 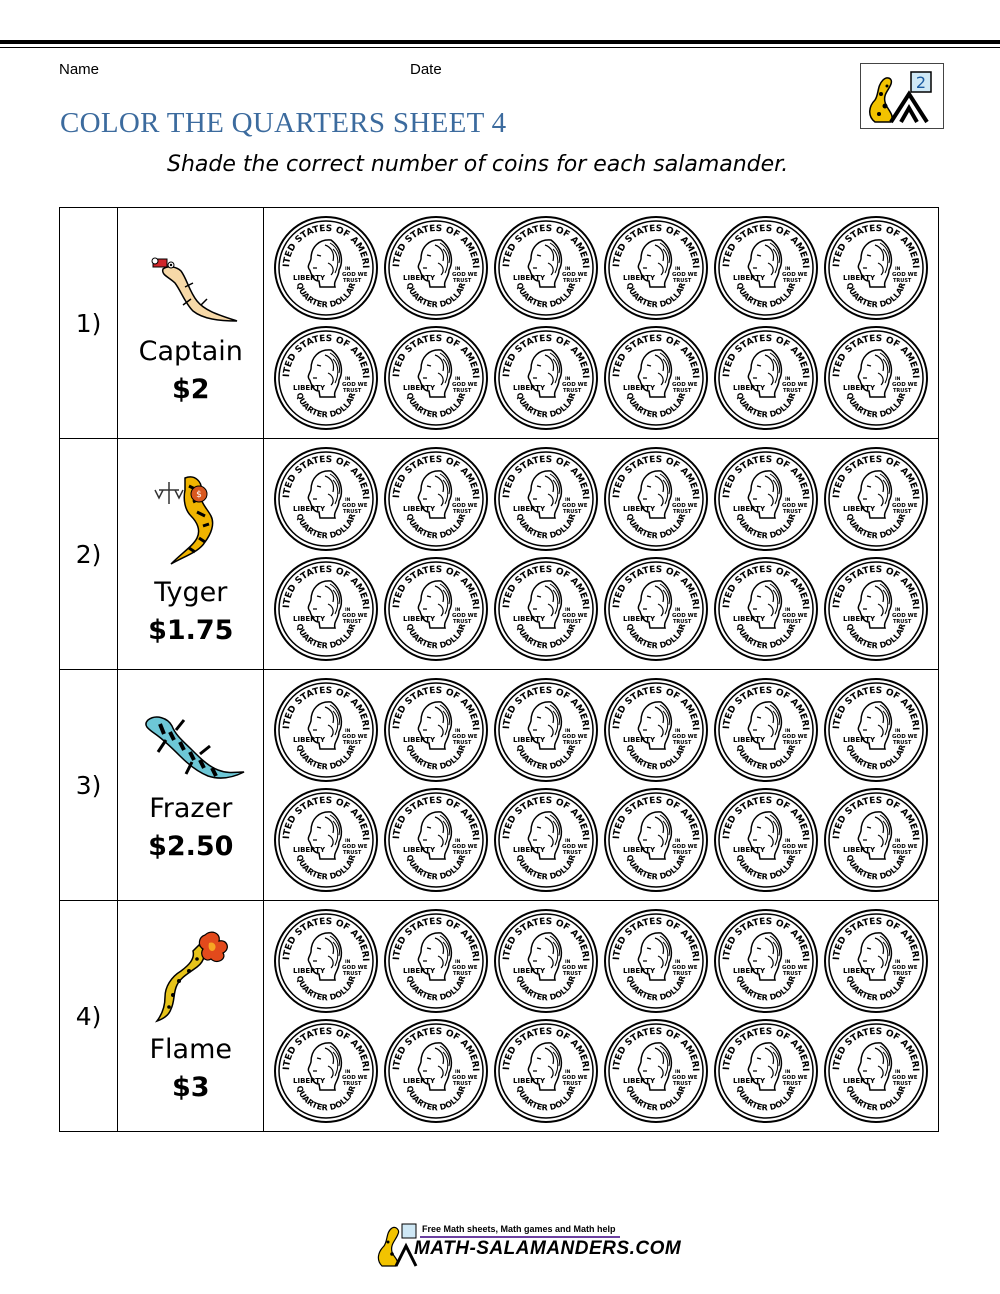 What do you see at coordinates (500, 42) in the screenshot?
I see `header-rule-thick` at bounding box center [500, 42].